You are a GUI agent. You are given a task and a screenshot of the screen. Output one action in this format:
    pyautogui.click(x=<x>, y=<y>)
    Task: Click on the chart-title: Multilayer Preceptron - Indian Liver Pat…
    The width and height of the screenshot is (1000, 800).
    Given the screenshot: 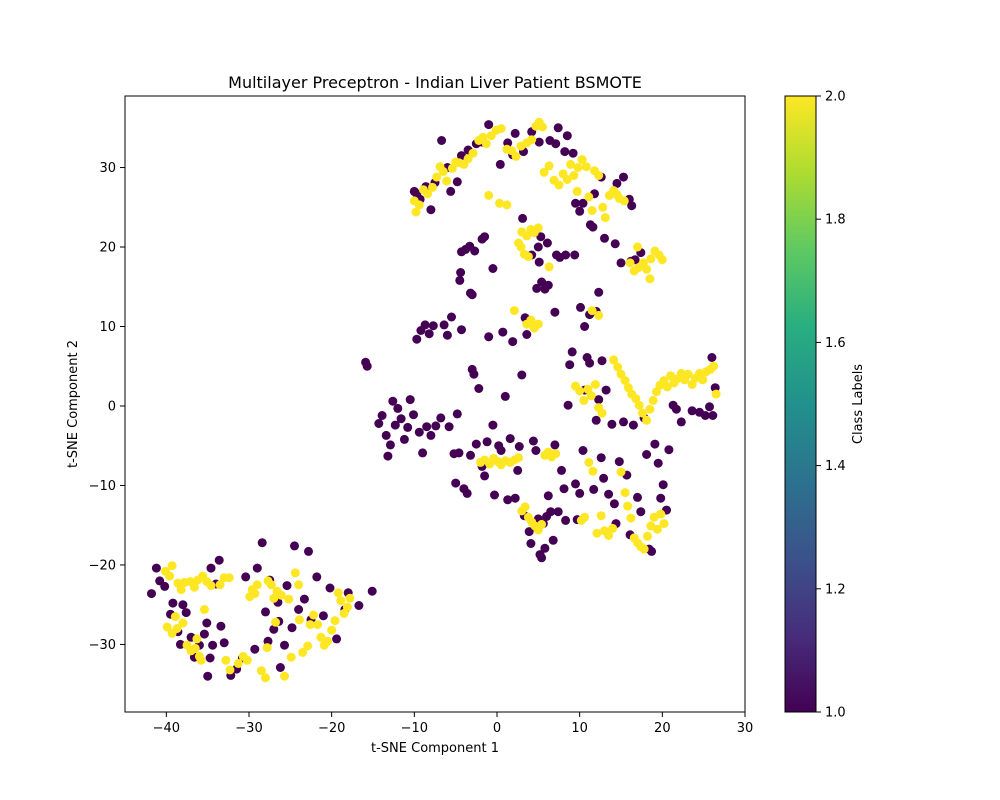 What is the action you would take?
    pyautogui.click(x=435, y=82)
    